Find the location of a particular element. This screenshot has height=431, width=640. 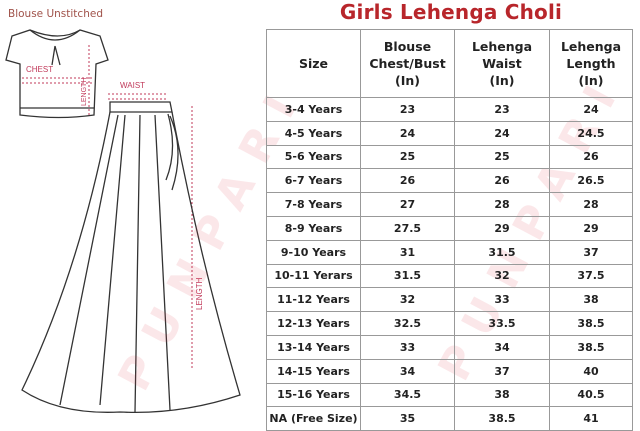

cell-lehenga-length: 28 is located at coordinates (591, 204).